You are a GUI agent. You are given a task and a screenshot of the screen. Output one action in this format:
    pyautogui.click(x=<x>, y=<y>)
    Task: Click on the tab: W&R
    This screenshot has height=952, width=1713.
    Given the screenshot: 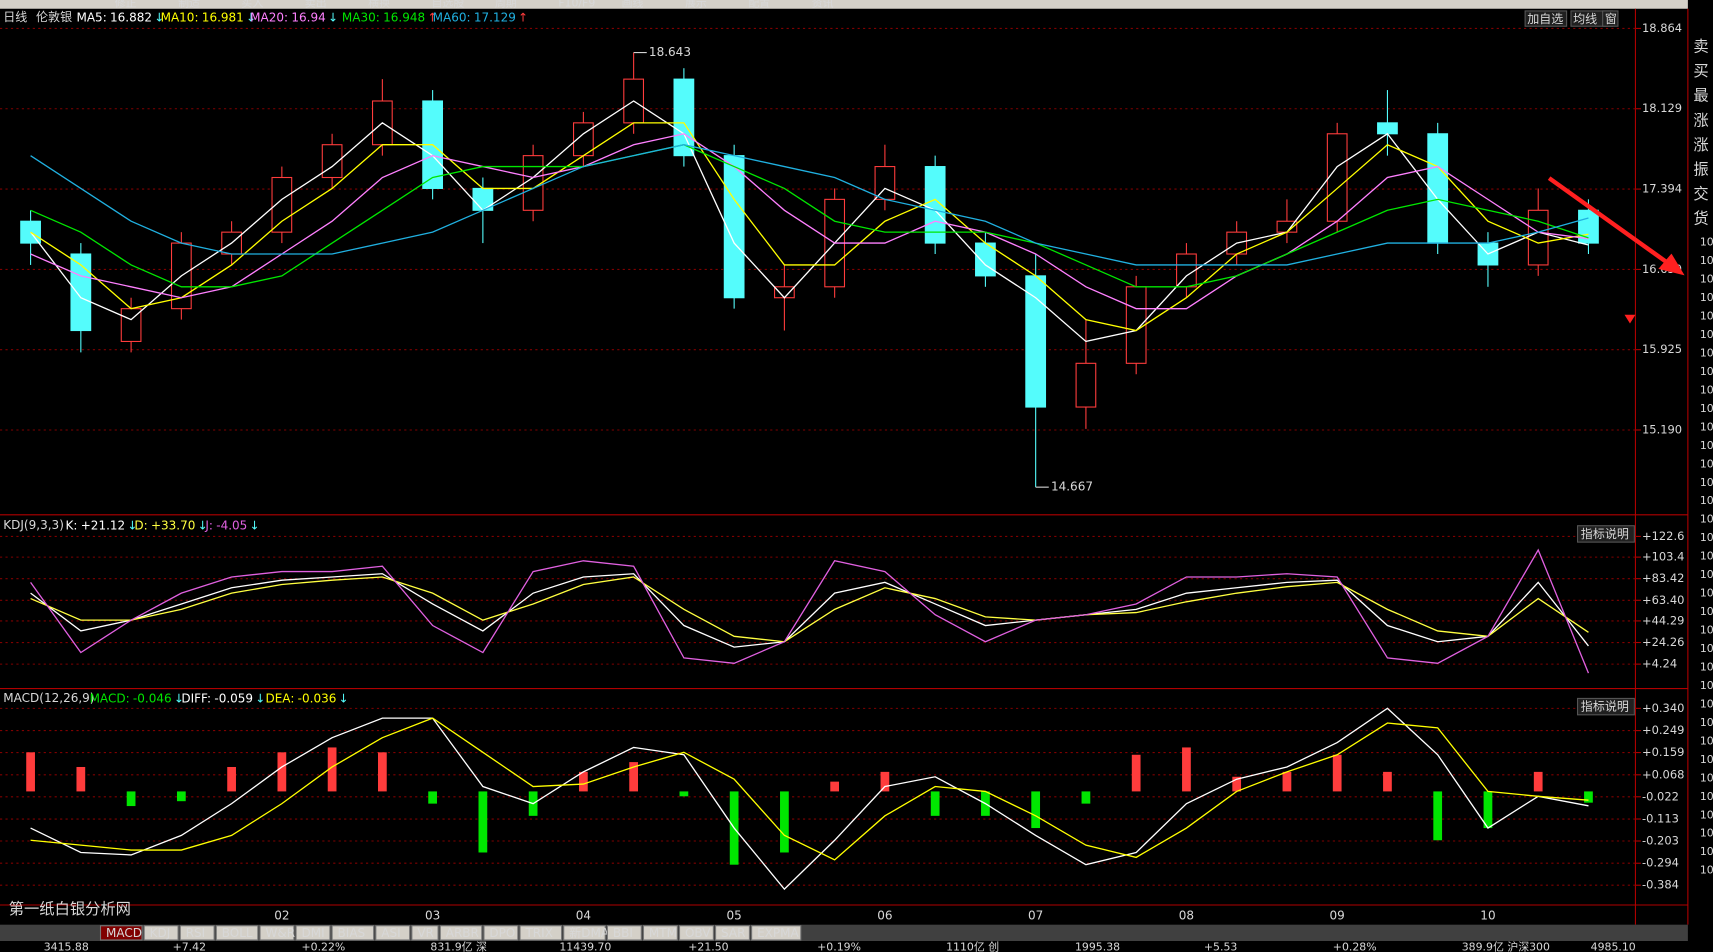 What is the action you would take?
    pyautogui.click(x=280, y=933)
    